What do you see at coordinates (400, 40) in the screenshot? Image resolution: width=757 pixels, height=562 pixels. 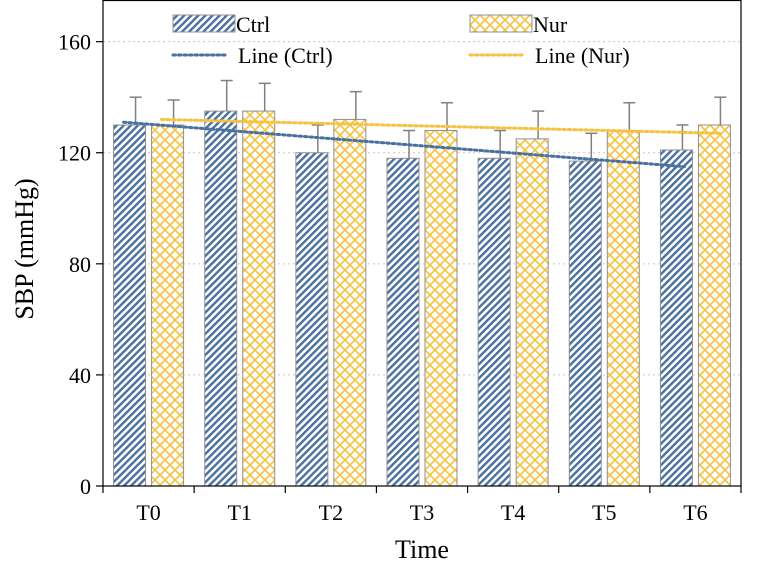 I see `legend: Ctrl Nur Line (Ctrl) Line (Nur)` at bounding box center [400, 40].